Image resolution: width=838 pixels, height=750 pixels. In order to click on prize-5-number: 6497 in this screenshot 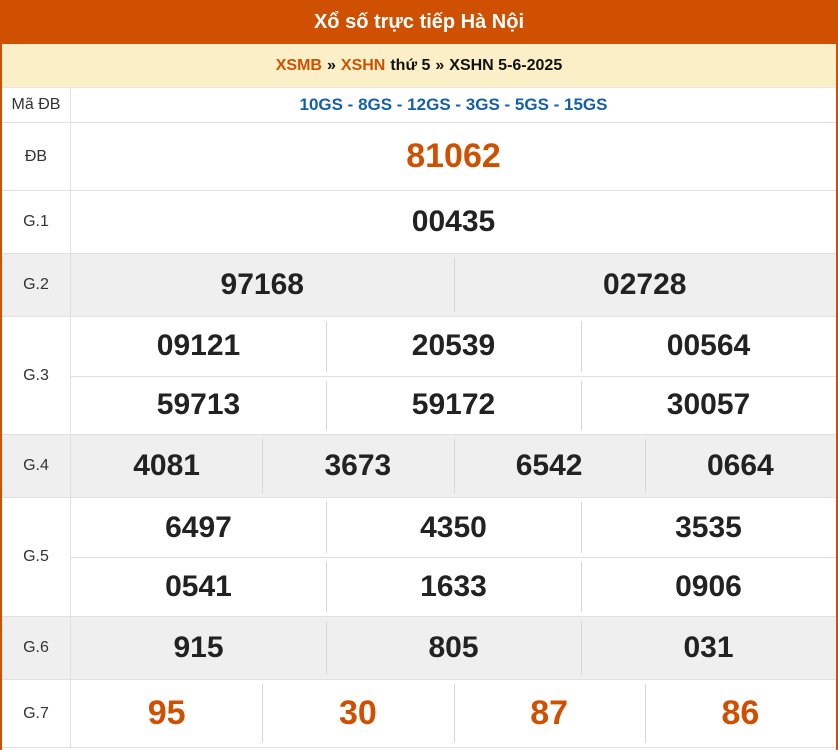, I will do `click(198, 527)`.